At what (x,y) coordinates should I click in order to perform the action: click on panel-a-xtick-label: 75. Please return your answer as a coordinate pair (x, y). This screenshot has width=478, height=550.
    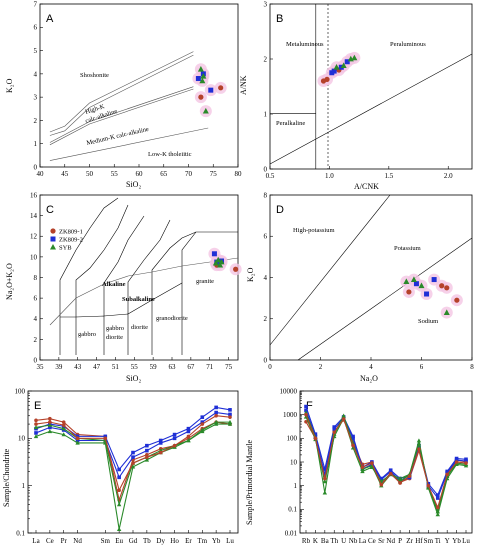
    Looking at the image, I should click on (214, 174).